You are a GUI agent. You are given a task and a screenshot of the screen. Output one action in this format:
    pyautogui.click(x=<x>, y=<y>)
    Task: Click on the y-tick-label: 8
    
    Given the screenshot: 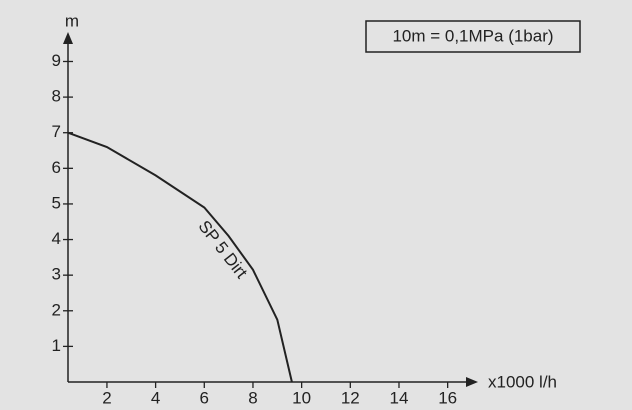 What is the action you would take?
    pyautogui.click(x=56, y=96)
    